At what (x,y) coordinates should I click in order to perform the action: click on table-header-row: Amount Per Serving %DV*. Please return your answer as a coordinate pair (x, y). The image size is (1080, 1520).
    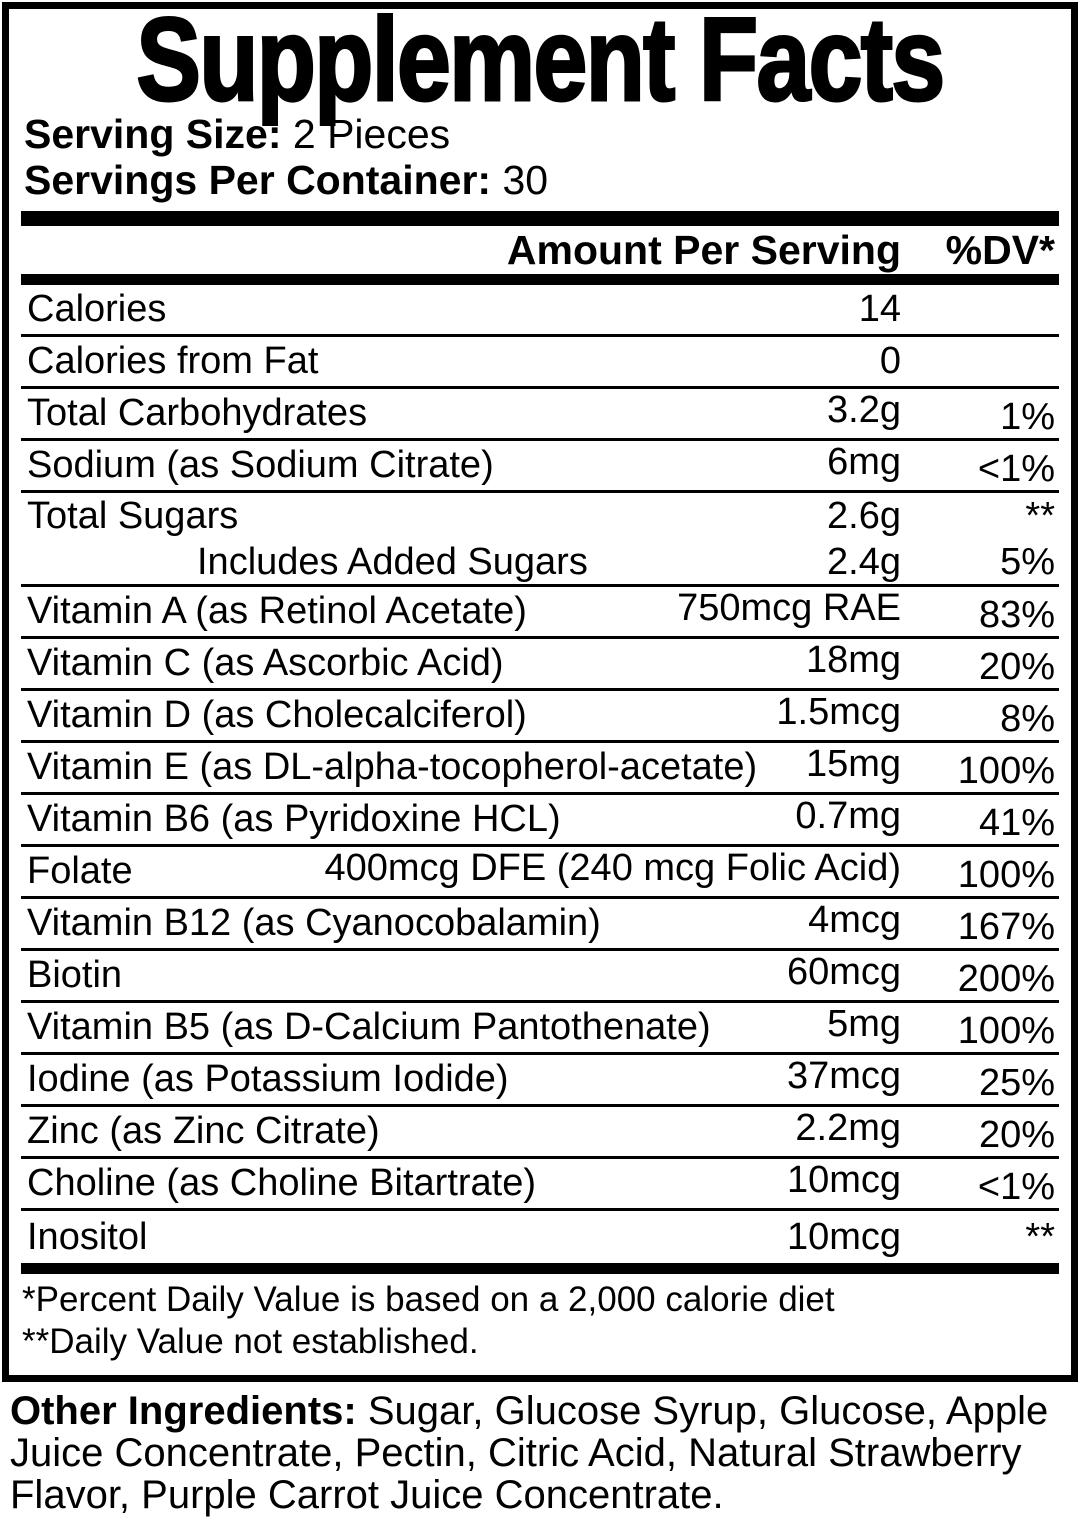
    Looking at the image, I should click on (540, 255).